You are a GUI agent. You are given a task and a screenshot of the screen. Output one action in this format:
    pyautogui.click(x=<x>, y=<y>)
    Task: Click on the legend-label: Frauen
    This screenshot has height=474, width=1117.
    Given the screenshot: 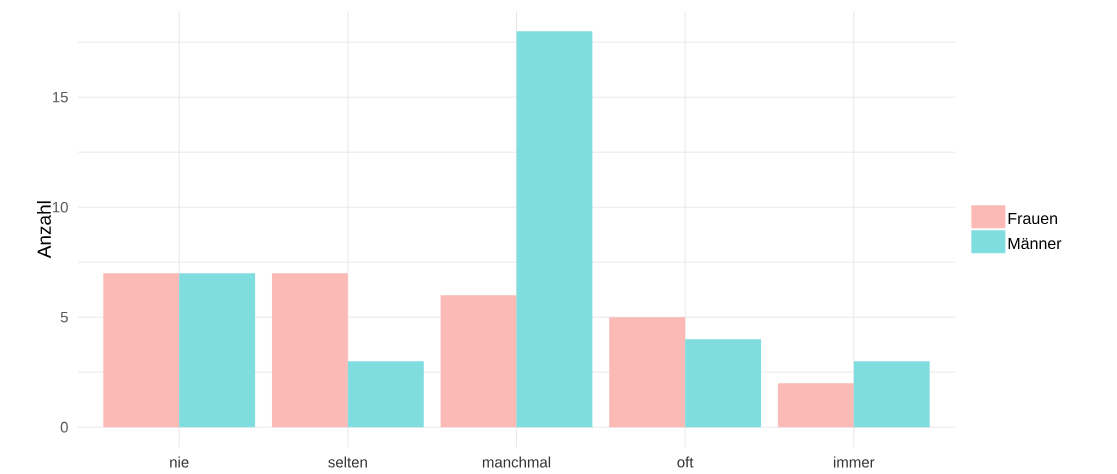 What is the action you would take?
    pyautogui.click(x=1032, y=218)
    